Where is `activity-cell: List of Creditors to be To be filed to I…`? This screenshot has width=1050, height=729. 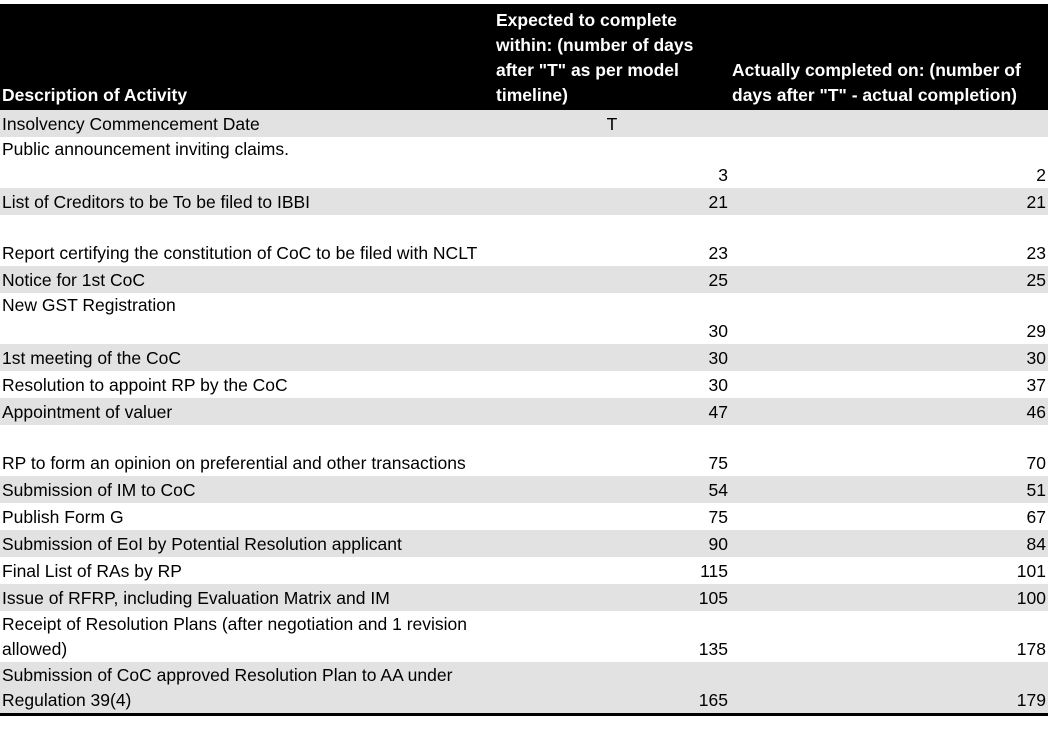
activity-cell: List of Creditors to be To be filed to I… is located at coordinates (247, 201).